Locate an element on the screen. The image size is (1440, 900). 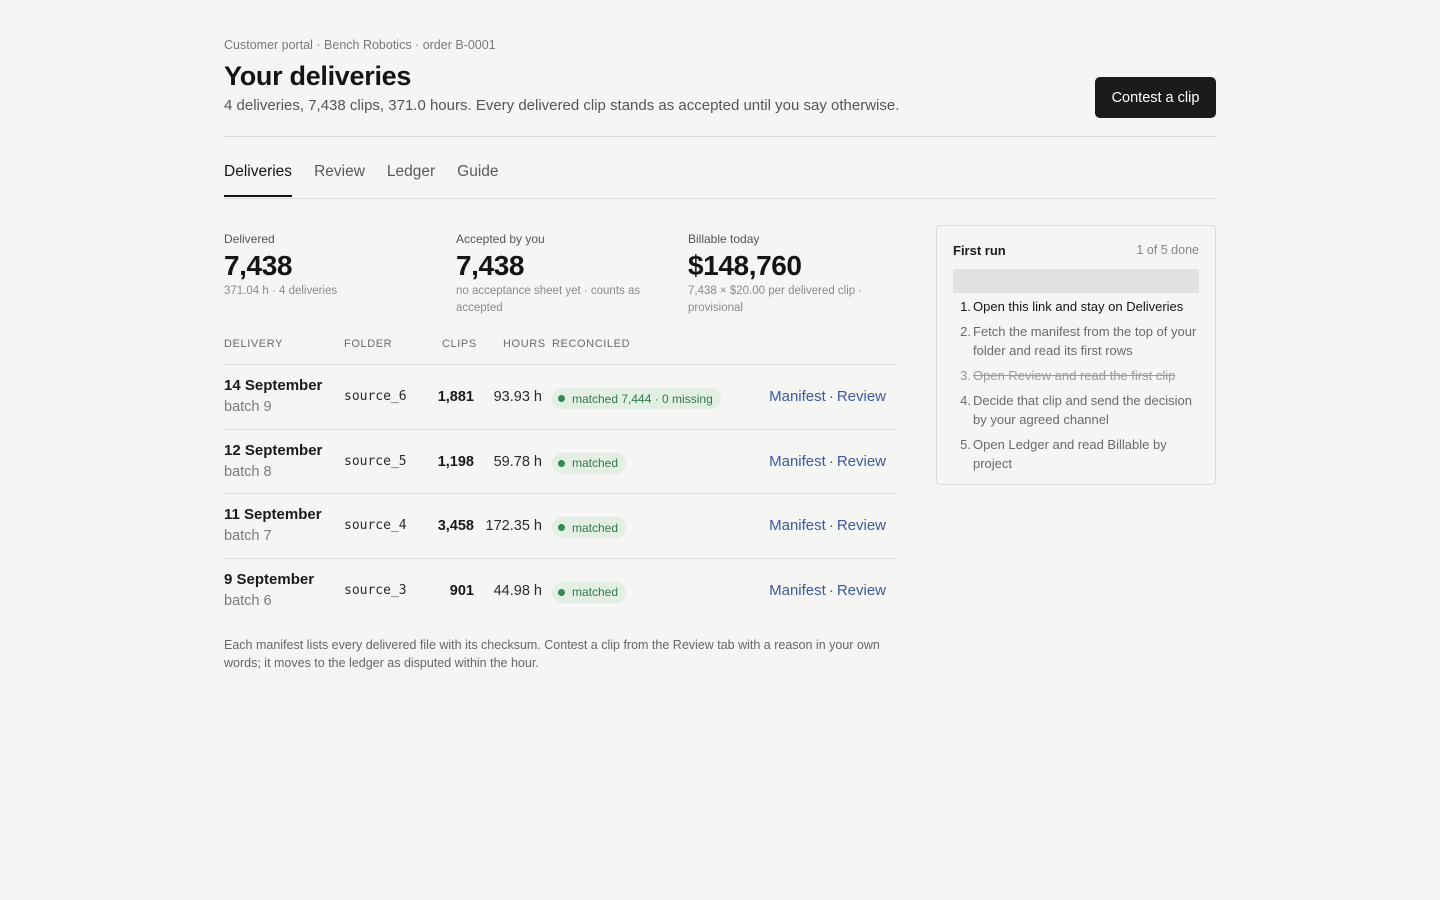
delivery-date: 12 September is located at coordinates (273, 450).